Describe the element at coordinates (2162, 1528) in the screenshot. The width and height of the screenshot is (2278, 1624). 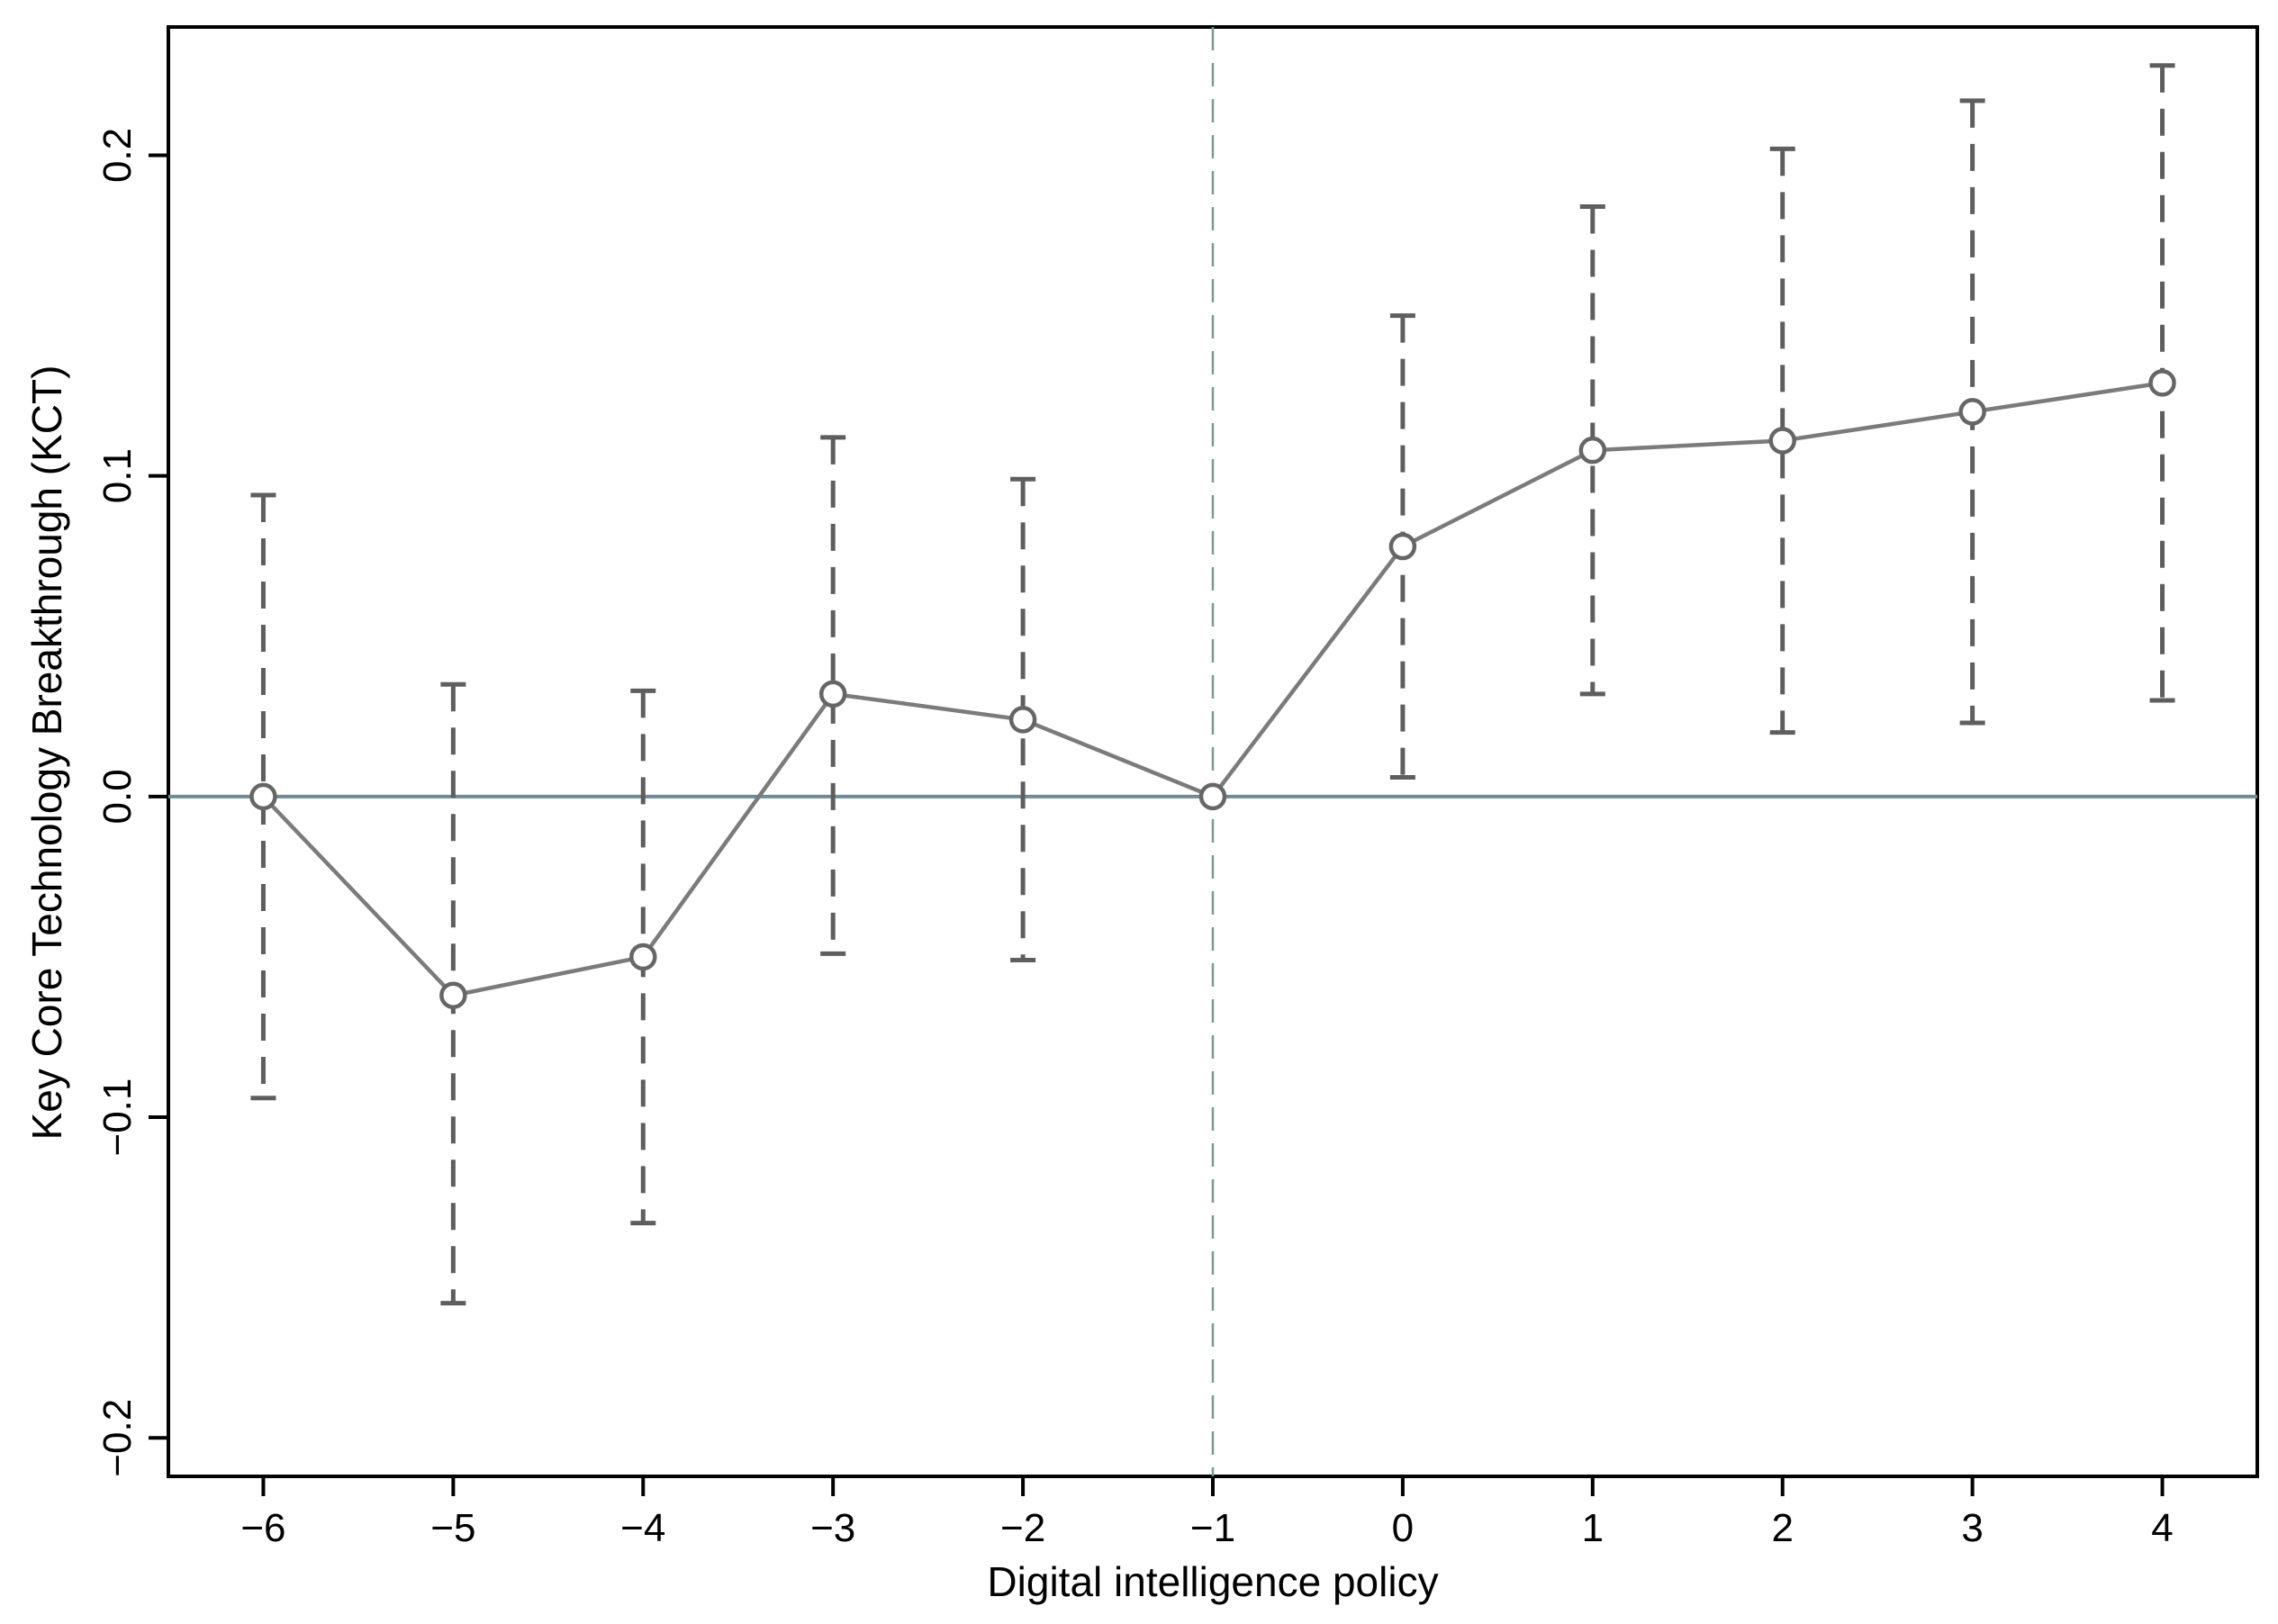
I see `x-tick-label: 4` at that location.